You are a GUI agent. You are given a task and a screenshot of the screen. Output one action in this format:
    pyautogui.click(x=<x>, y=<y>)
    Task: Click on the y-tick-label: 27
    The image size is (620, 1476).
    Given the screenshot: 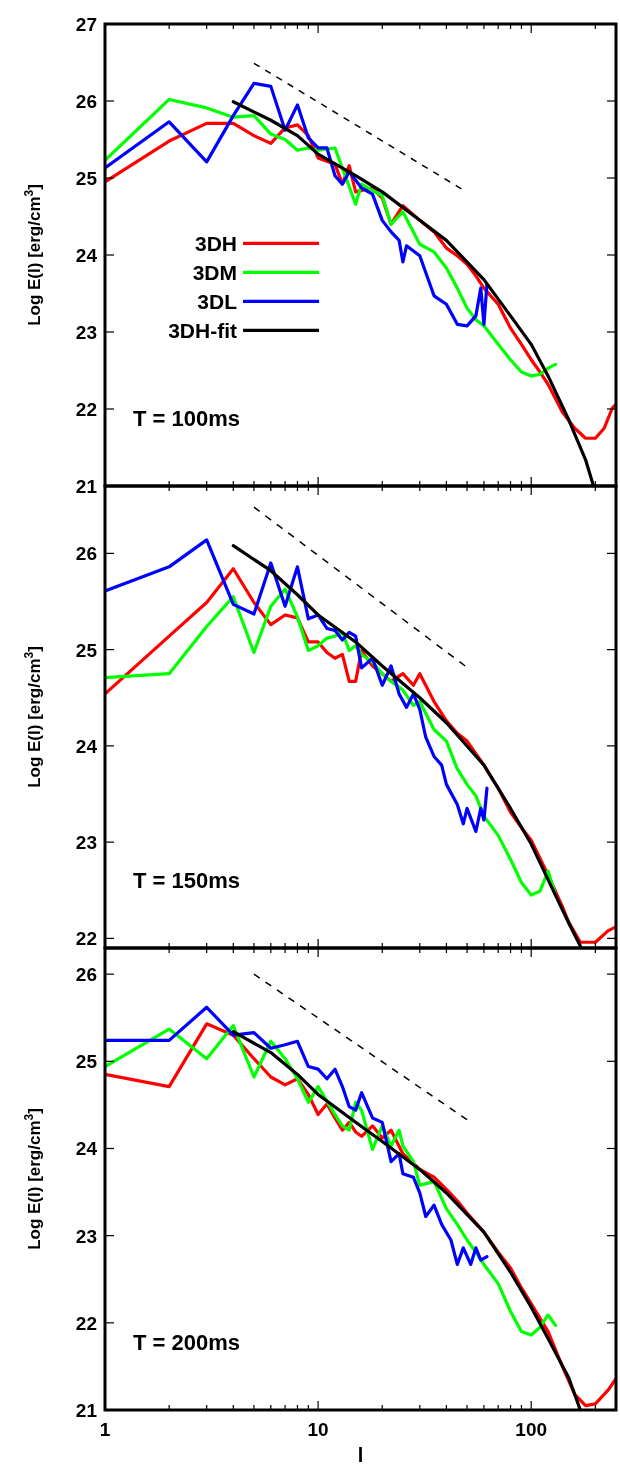 What is the action you would take?
    pyautogui.click(x=86, y=24)
    